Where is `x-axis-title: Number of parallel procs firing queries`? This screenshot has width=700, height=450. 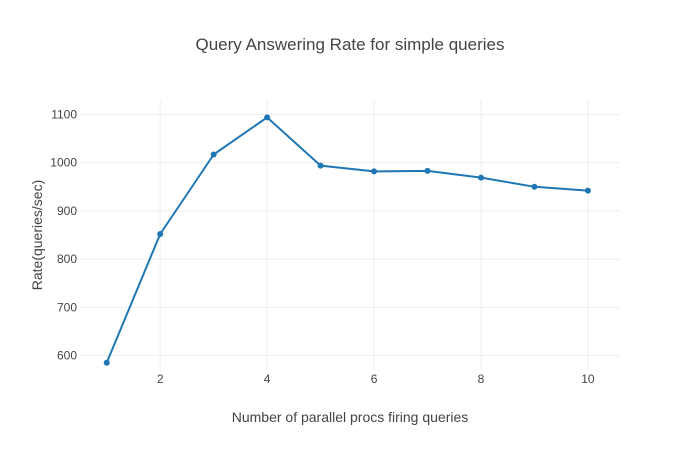
x-axis-title: Number of parallel procs firing queries is located at coordinates (350, 417).